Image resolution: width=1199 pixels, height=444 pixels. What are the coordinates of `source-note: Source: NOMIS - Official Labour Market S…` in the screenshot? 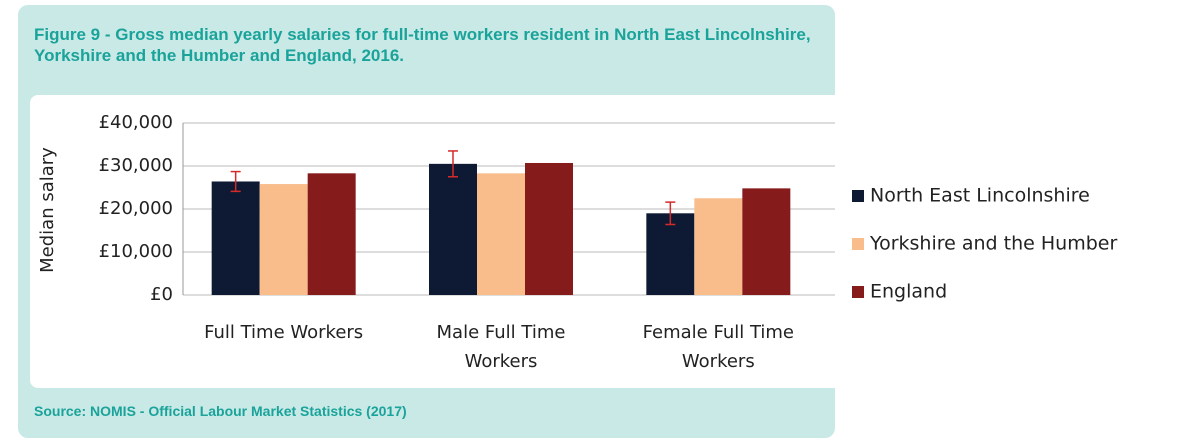 It's located at (220, 411).